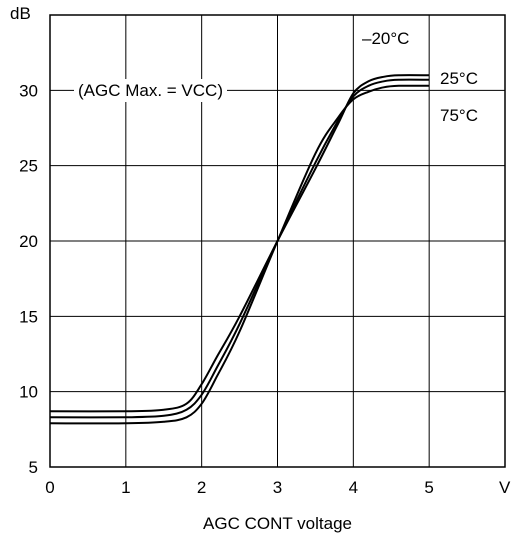 This screenshot has width=515, height=541. I want to click on x-tick-label: 2, so click(201, 487).